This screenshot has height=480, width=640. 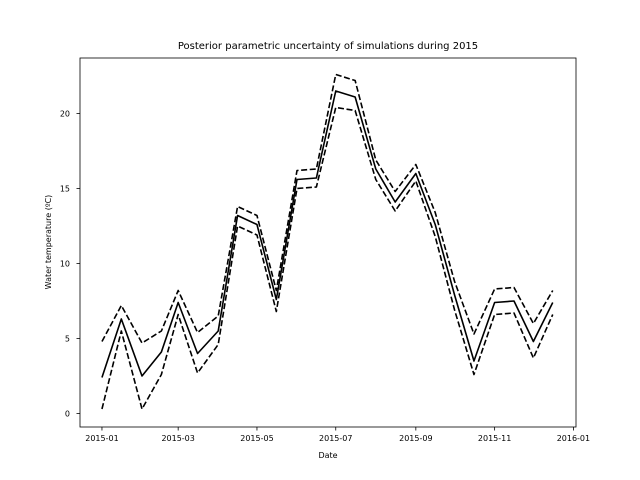 What do you see at coordinates (573, 438) in the screenshot?
I see `x-tick-label: 2016-01` at bounding box center [573, 438].